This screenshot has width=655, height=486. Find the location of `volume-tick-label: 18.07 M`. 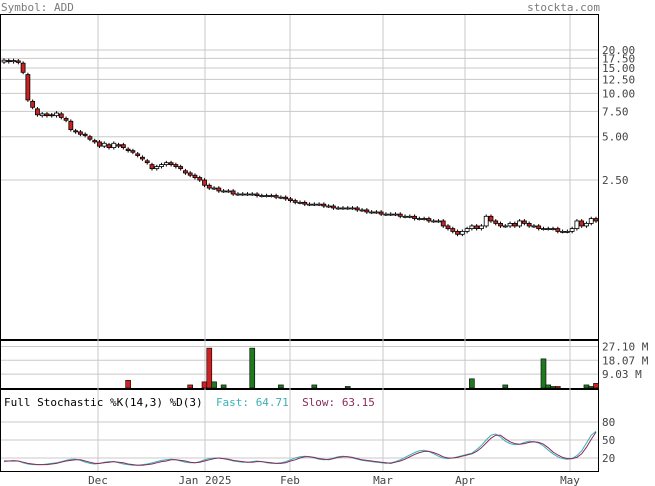

volume-tick-label: 18.07 M is located at coordinates (625, 360).